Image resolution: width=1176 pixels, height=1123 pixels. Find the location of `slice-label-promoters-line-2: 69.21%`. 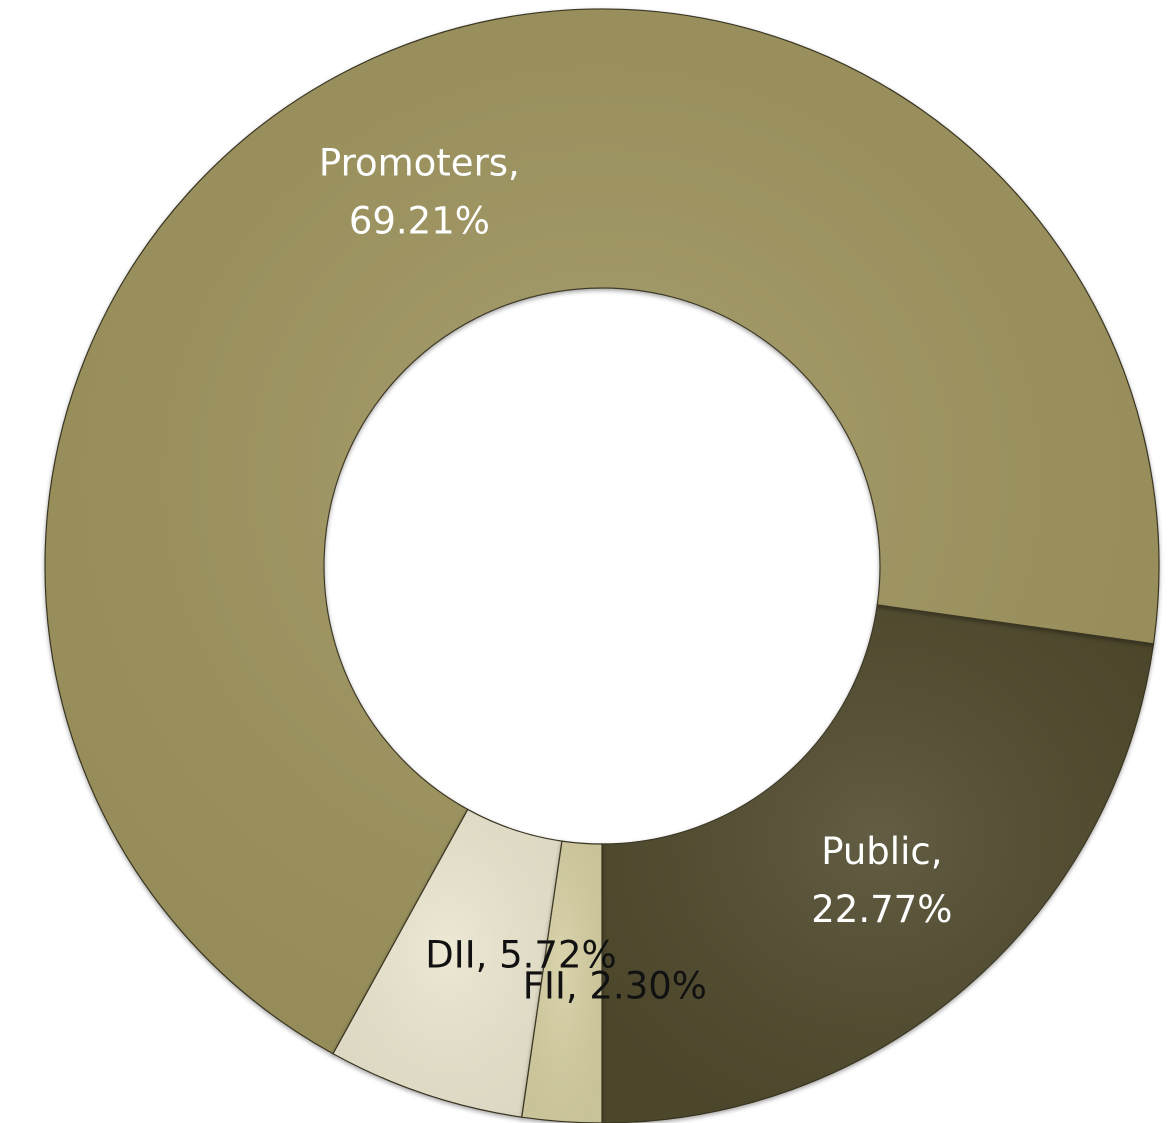

slice-label-promoters-line-2: 69.21% is located at coordinates (419, 221).